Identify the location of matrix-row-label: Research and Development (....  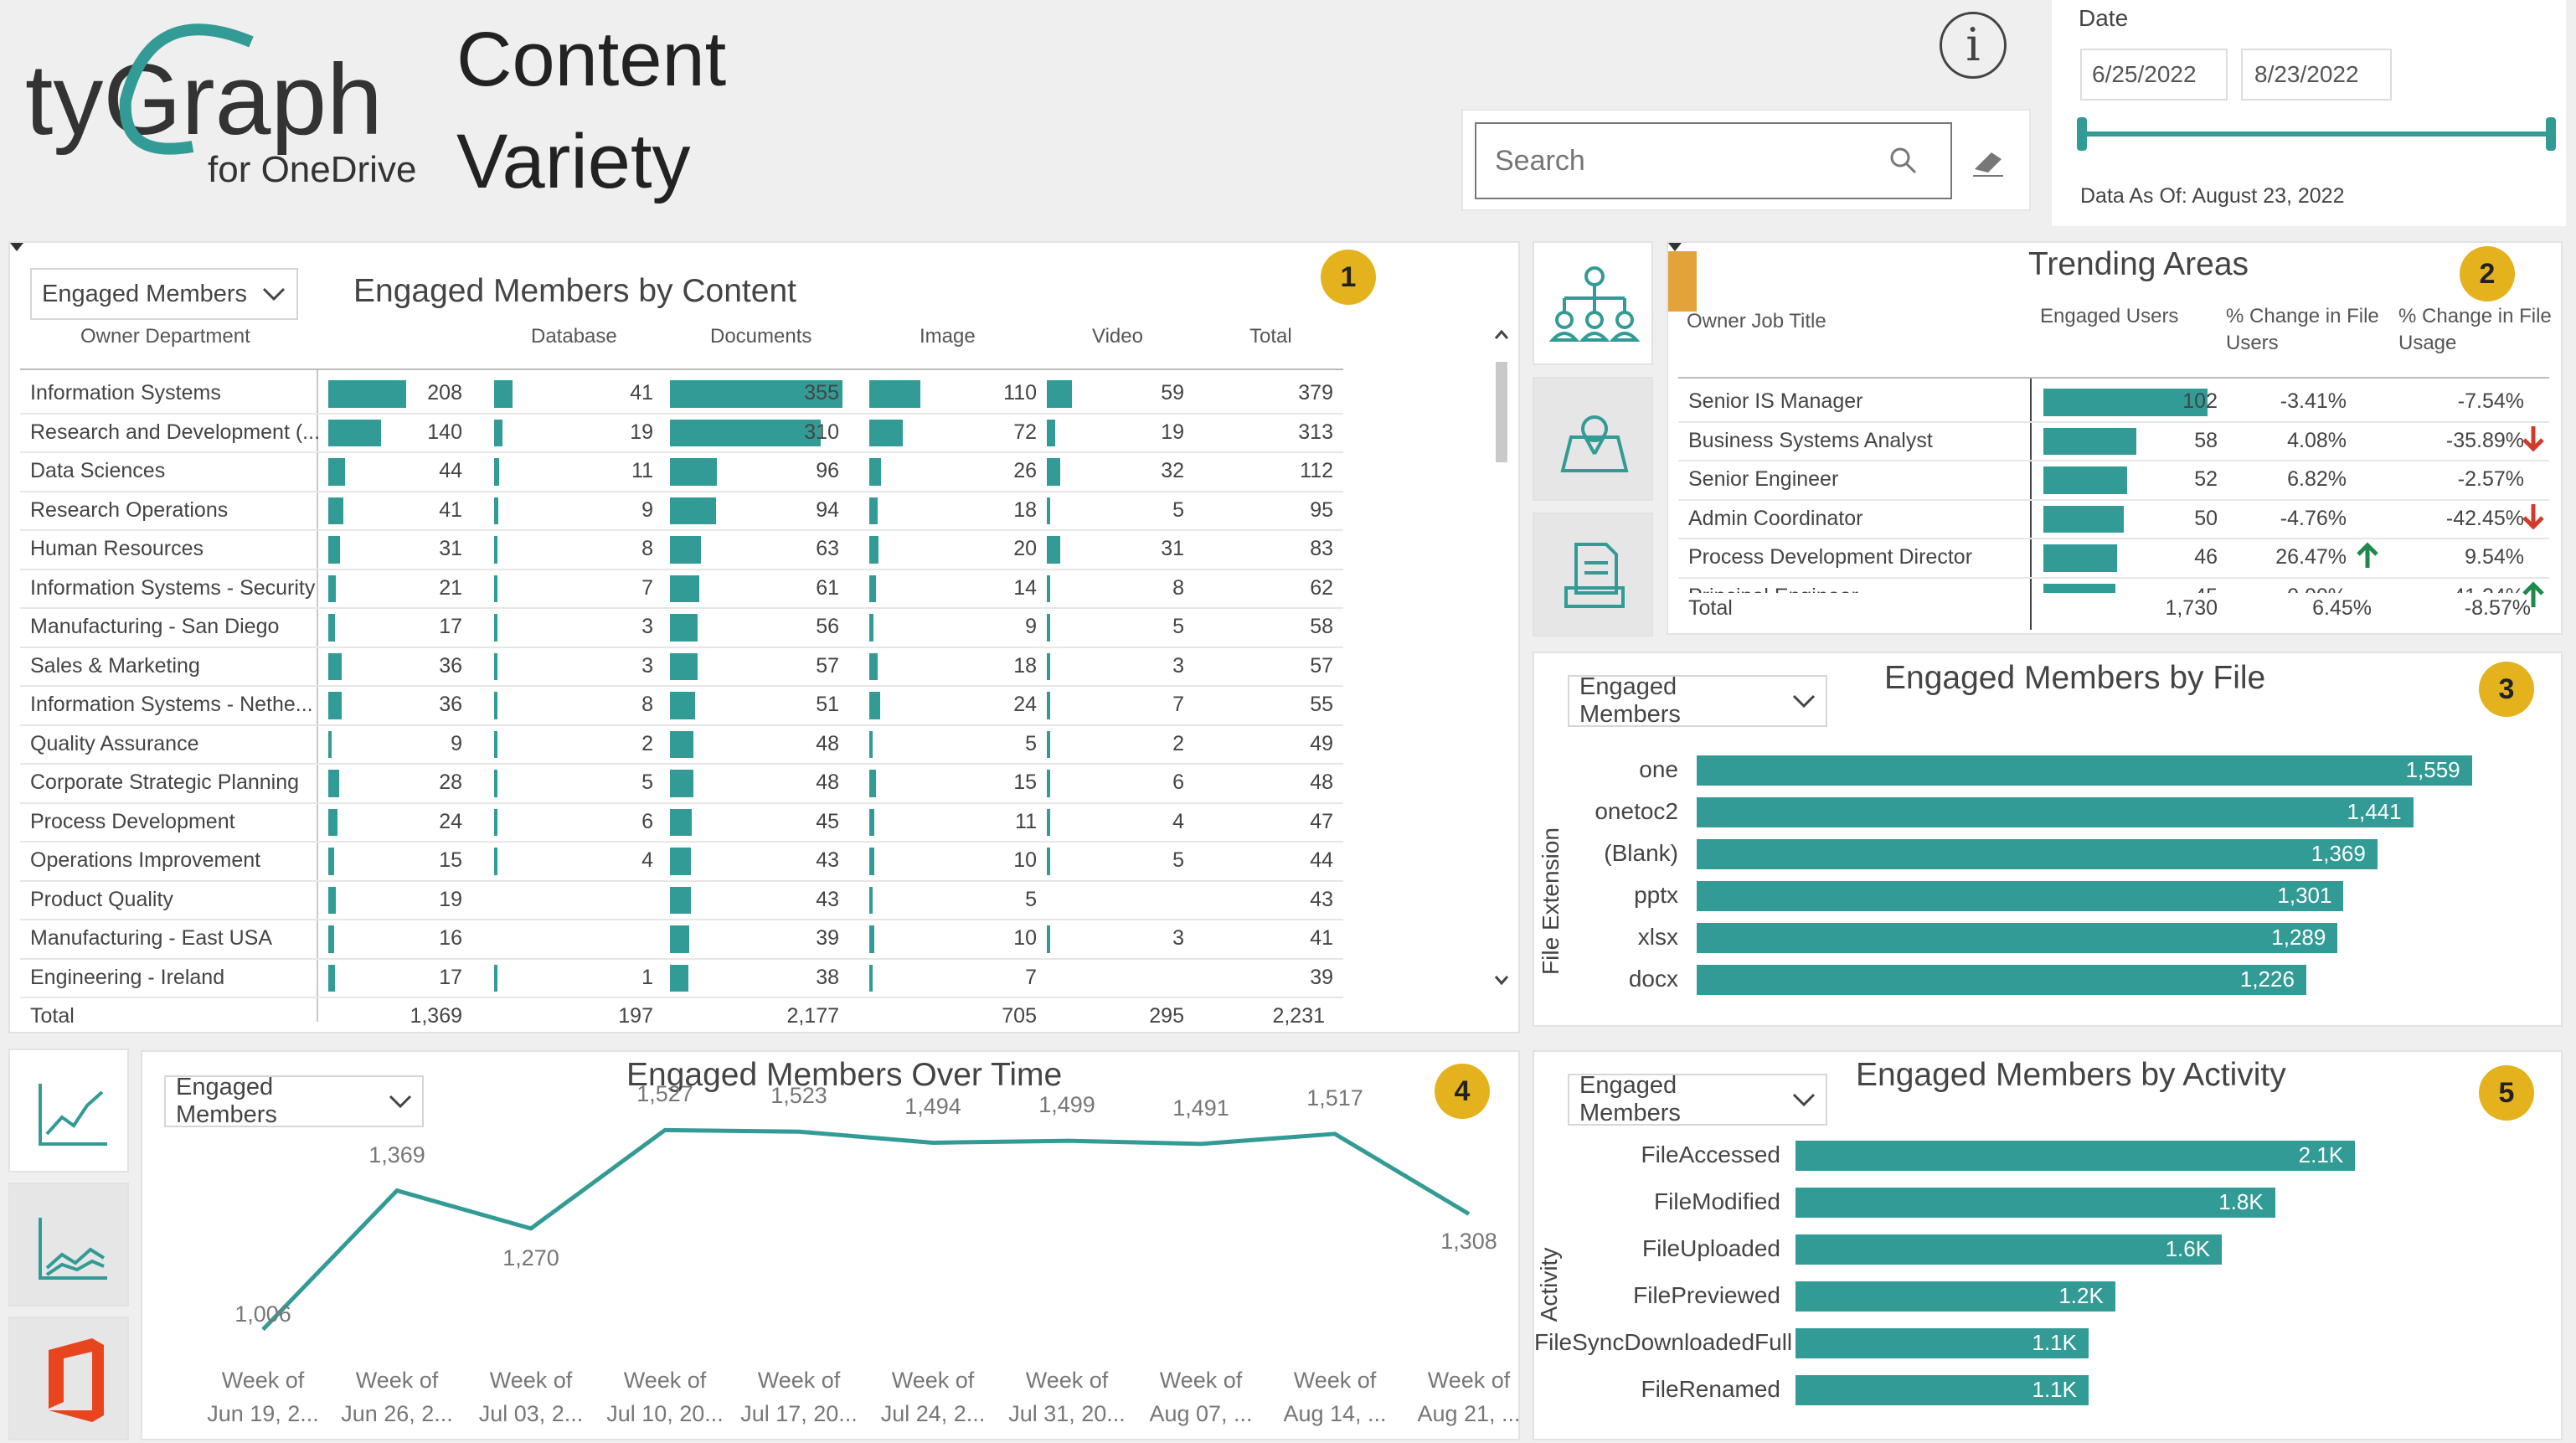
(175, 432).